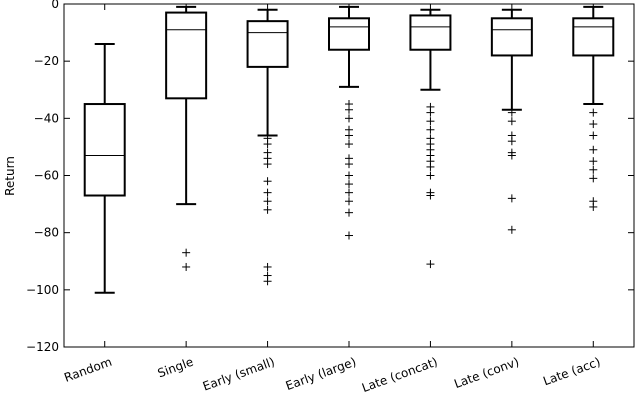  What do you see at coordinates (321, 374) in the screenshot?
I see `x-tick-label: Early (large)` at bounding box center [321, 374].